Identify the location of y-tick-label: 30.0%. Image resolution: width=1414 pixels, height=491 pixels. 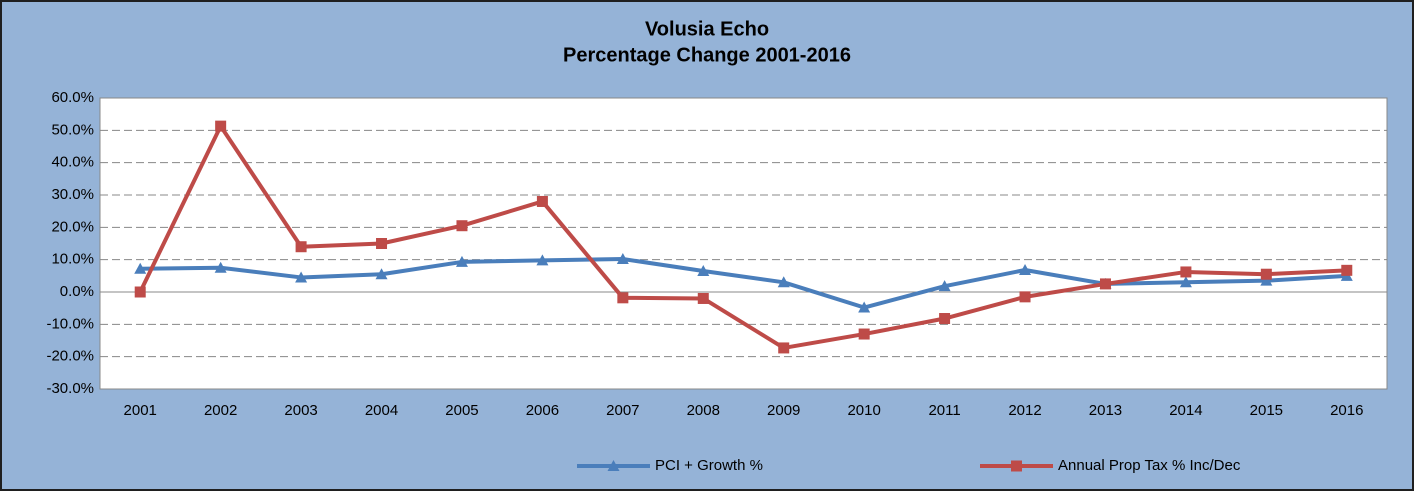
(72, 194).